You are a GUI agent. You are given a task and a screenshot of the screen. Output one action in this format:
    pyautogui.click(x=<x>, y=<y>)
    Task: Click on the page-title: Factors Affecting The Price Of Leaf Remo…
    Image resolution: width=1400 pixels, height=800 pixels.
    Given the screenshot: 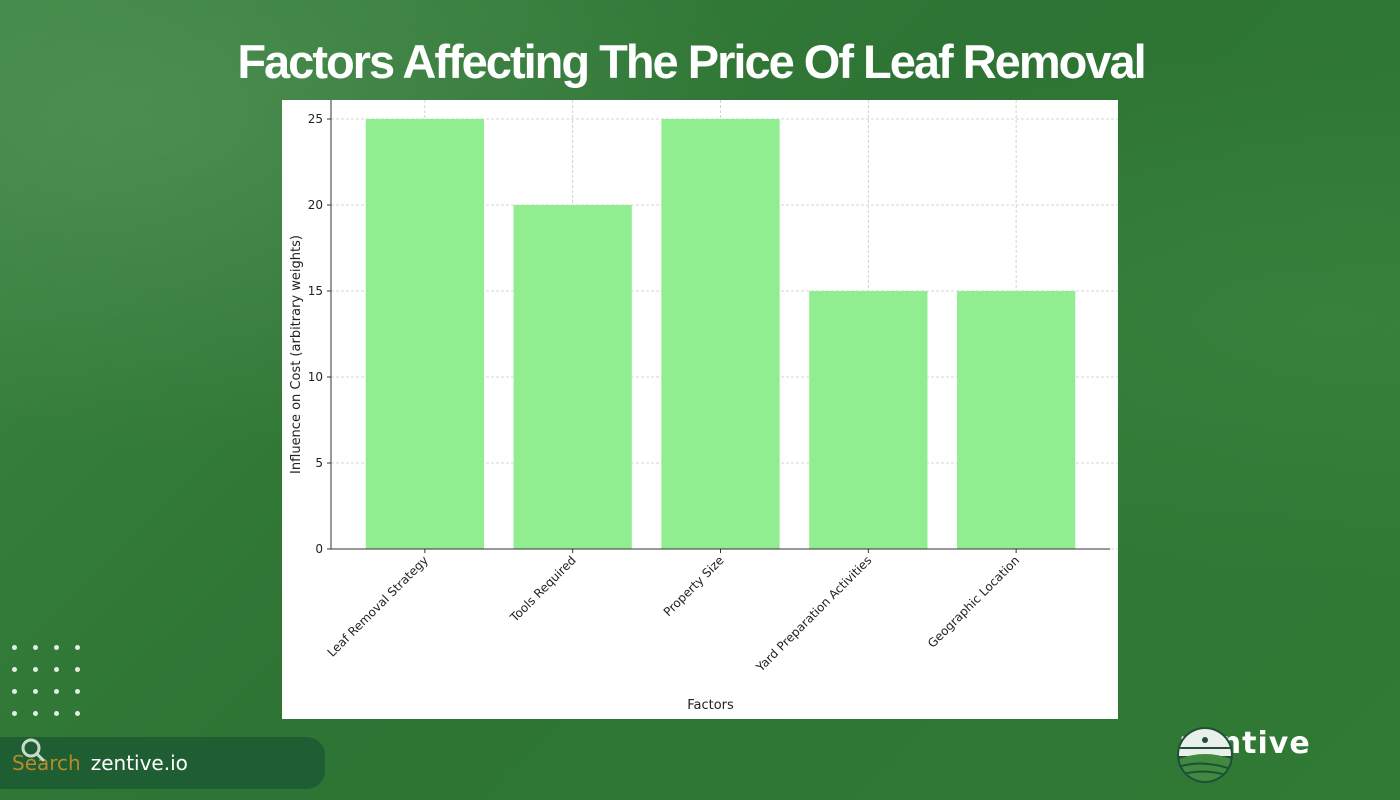 What is the action you would take?
    pyautogui.click(x=691, y=61)
    